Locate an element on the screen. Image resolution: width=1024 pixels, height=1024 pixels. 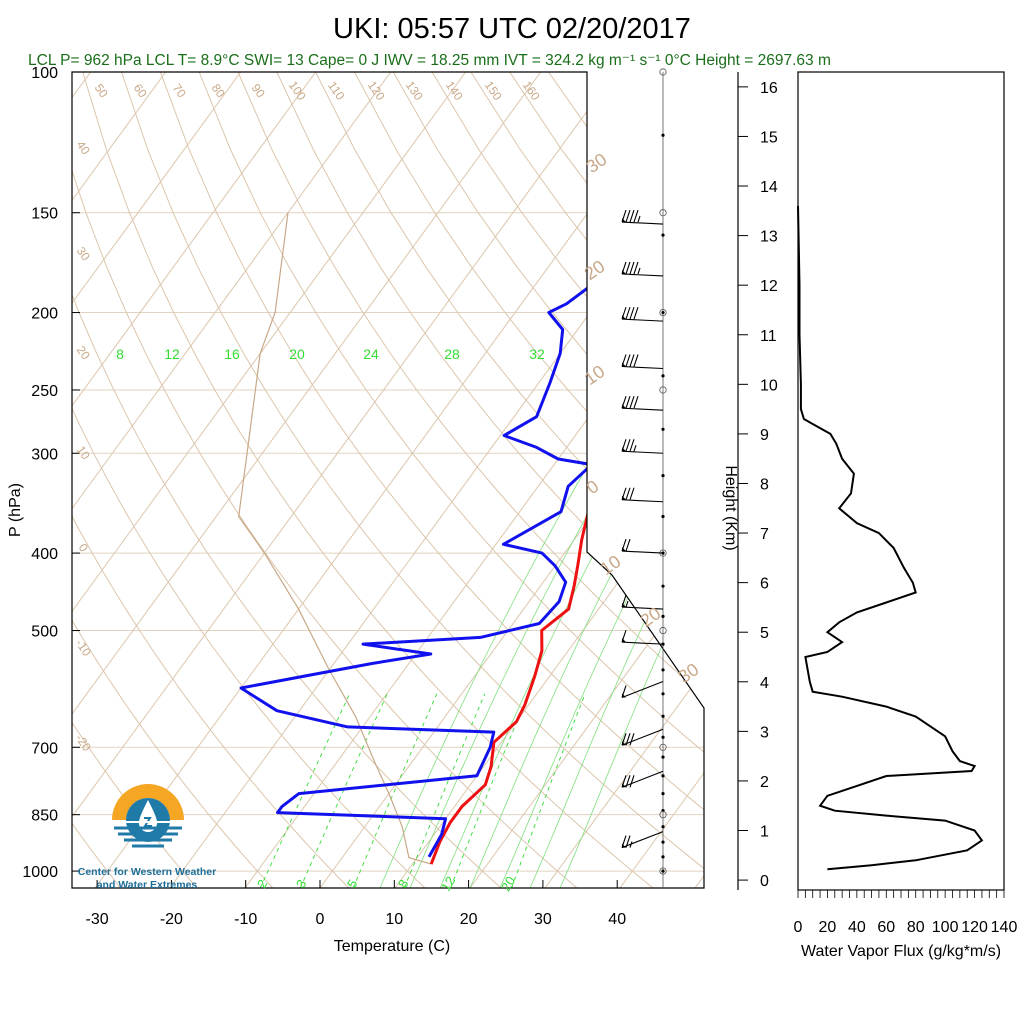
chart-title: UKI: 05:57 UTC 02/20/2017 is located at coordinates (512, 29).